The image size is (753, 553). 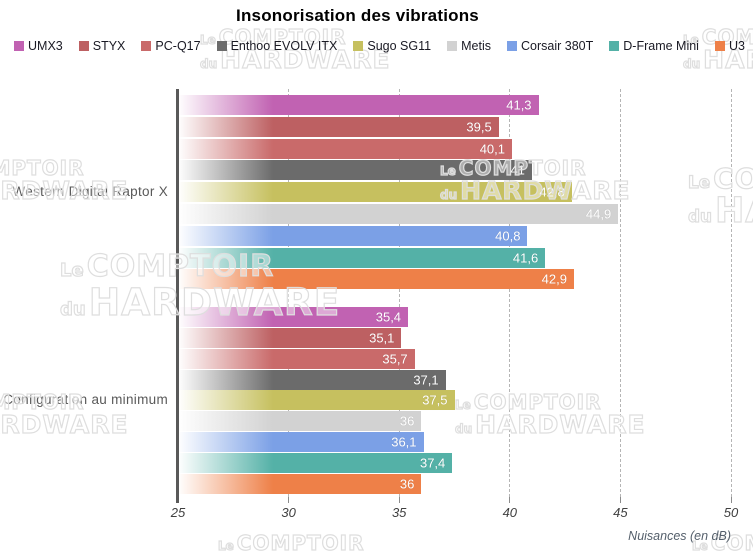 What do you see at coordinates (435, 400) in the screenshot?
I see `bar-value-label: 37,5` at bounding box center [435, 400].